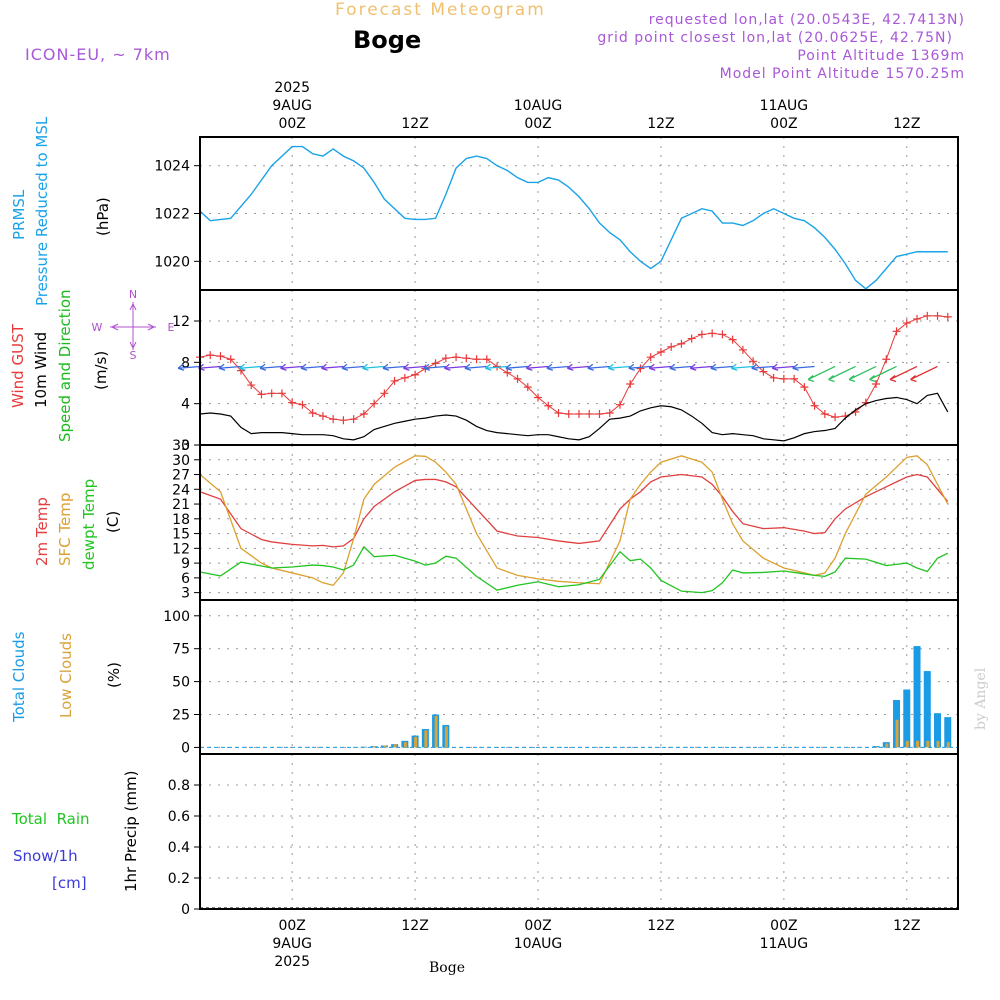 The height and width of the screenshot is (1000, 1000). Describe the element at coordinates (579, 831) in the screenshot. I see `precipitation-frame` at that location.